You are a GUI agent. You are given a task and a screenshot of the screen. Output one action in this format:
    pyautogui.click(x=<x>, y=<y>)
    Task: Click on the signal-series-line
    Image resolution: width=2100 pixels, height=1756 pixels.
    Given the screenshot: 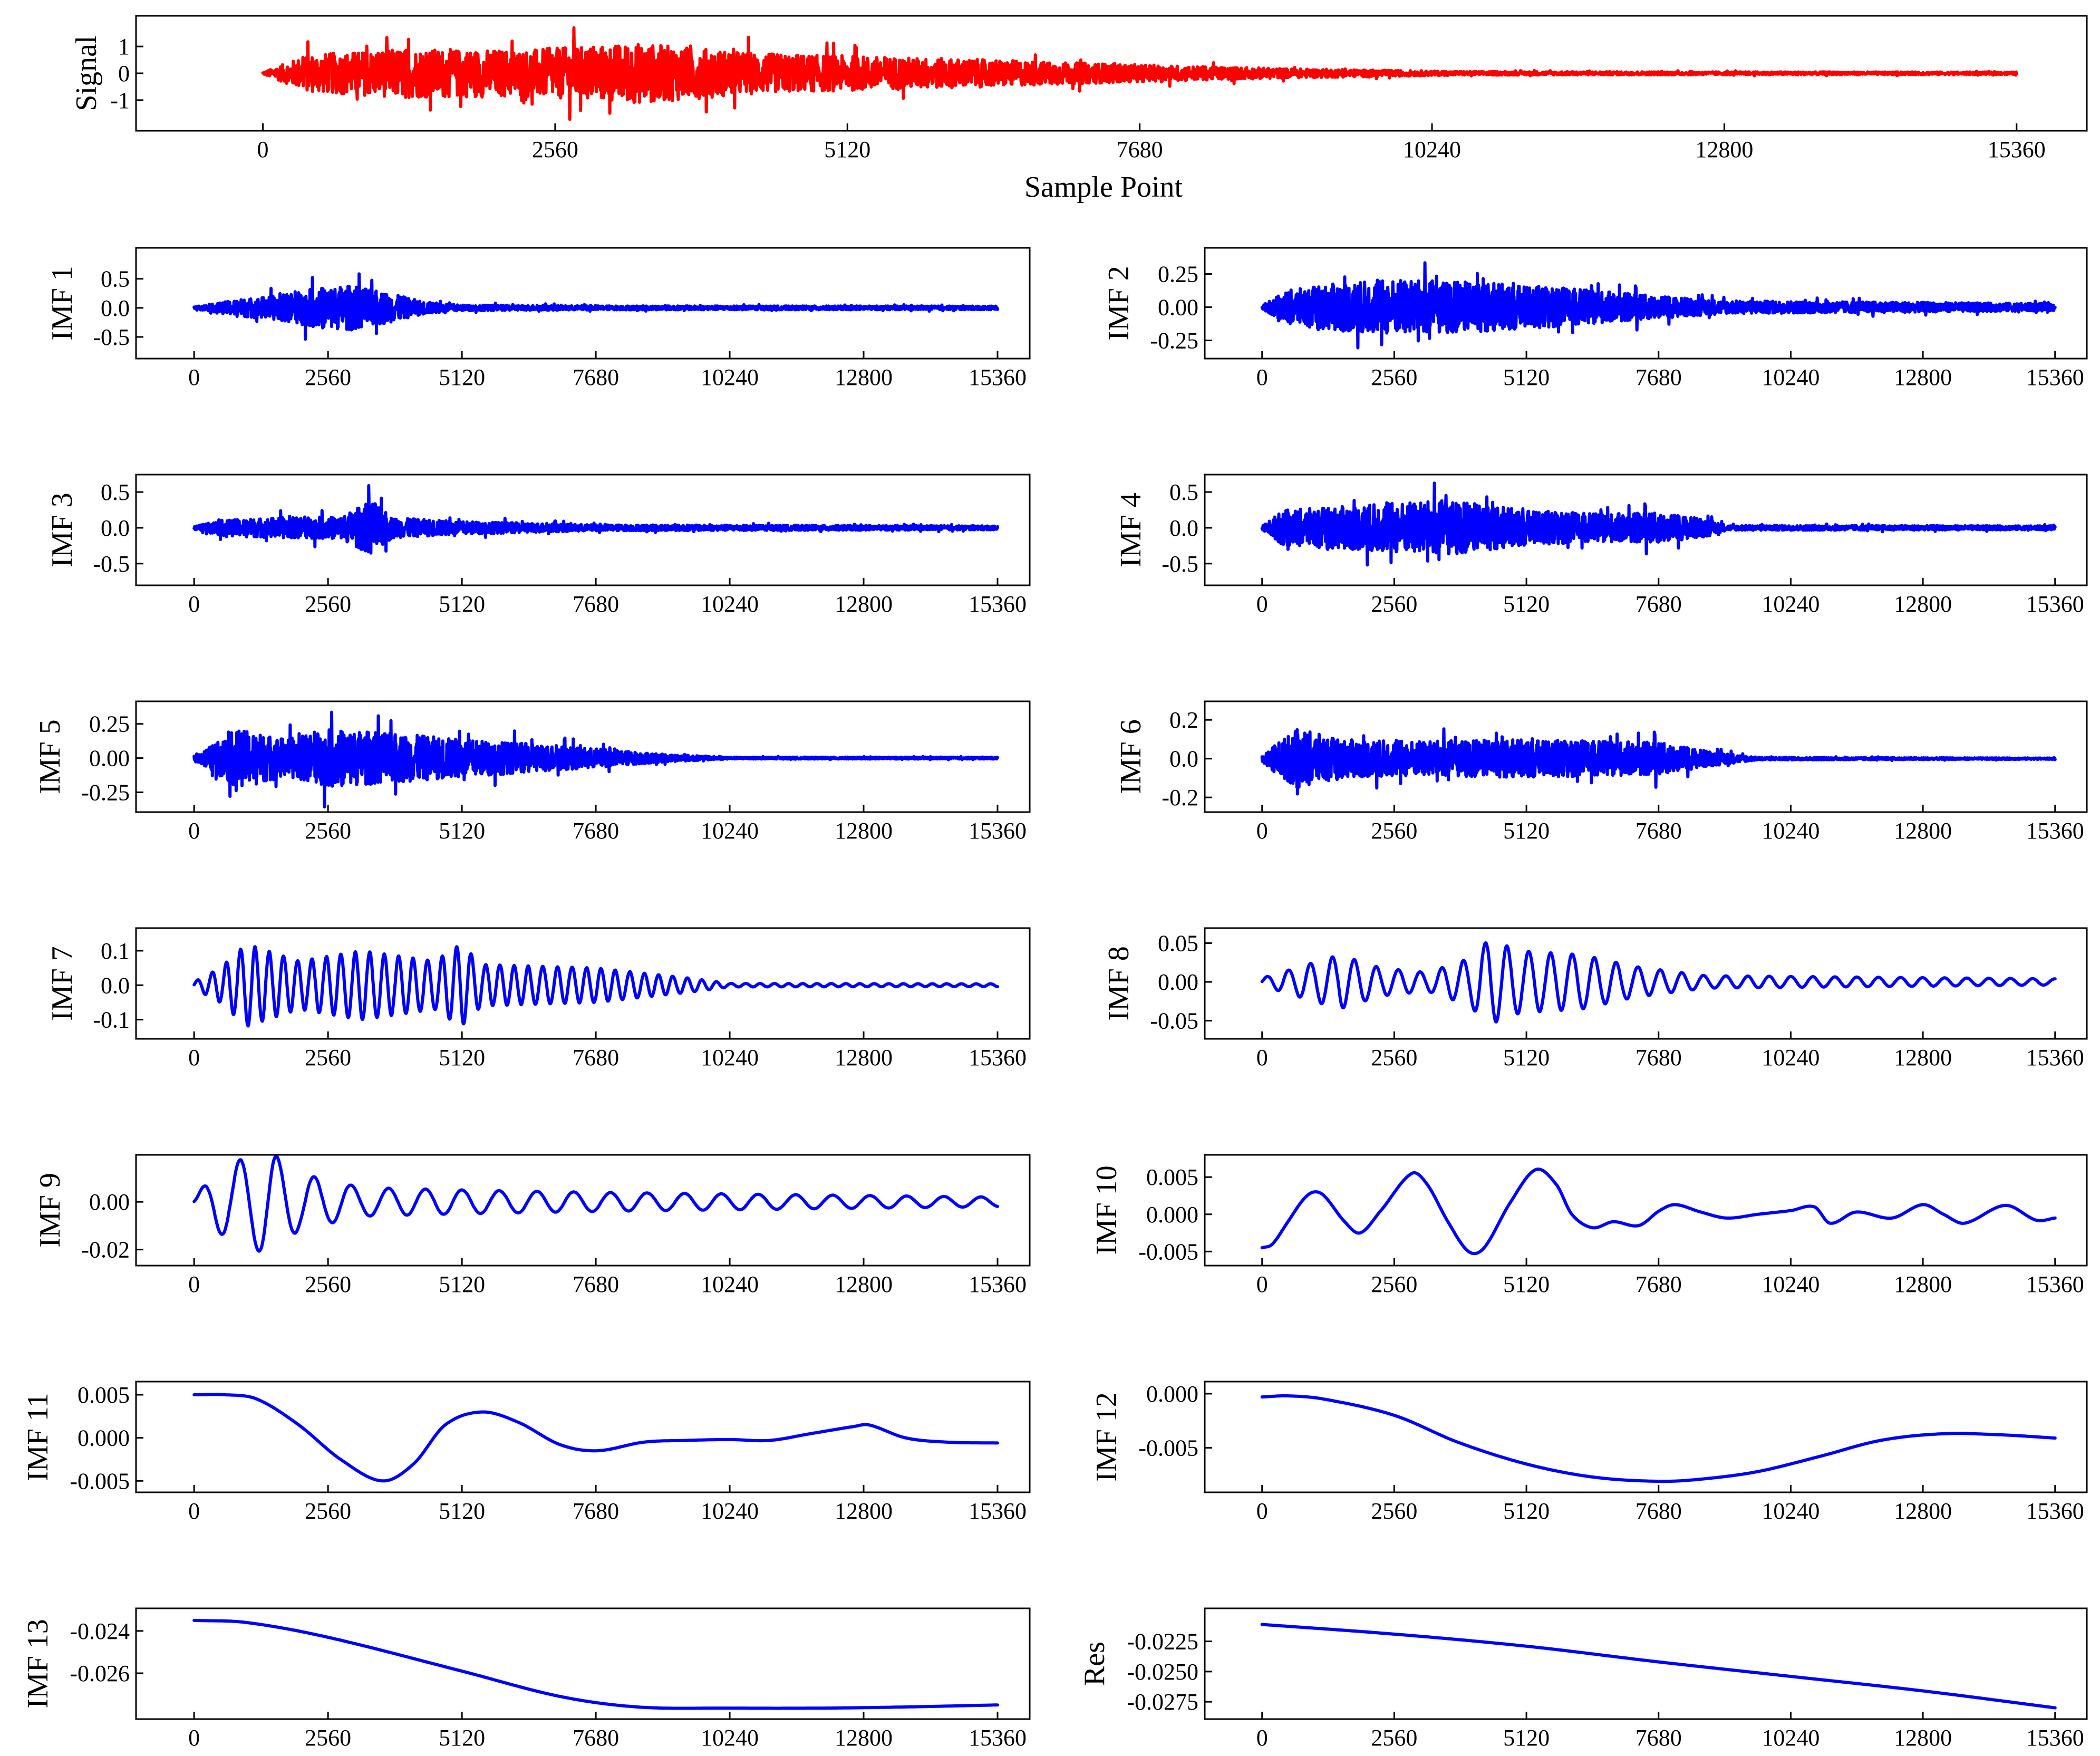 What is the action you would take?
    pyautogui.click(x=1139, y=73)
    